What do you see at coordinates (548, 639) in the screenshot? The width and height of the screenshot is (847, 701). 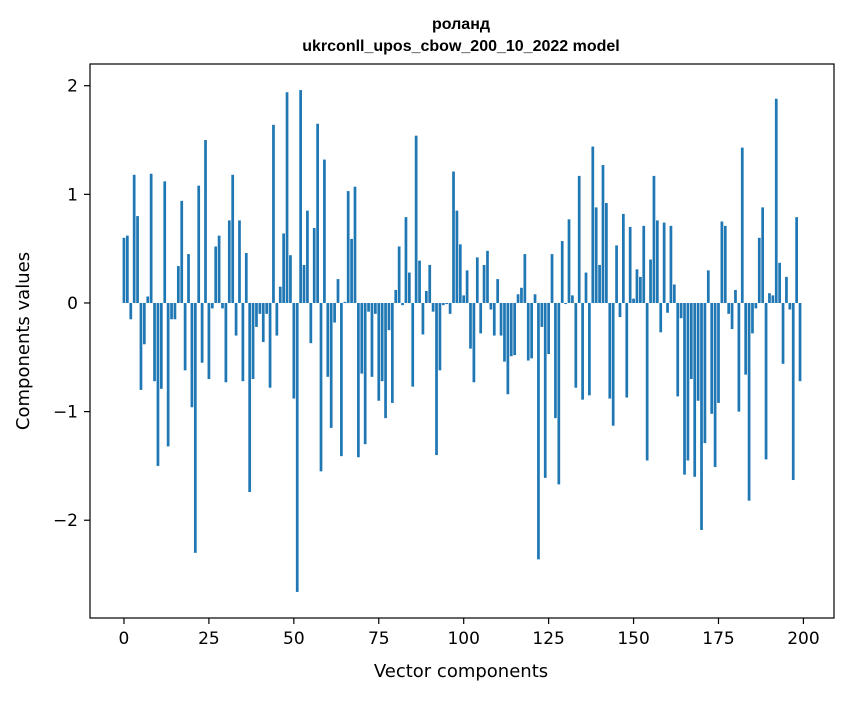 I see `x-tick-label: 125` at bounding box center [548, 639].